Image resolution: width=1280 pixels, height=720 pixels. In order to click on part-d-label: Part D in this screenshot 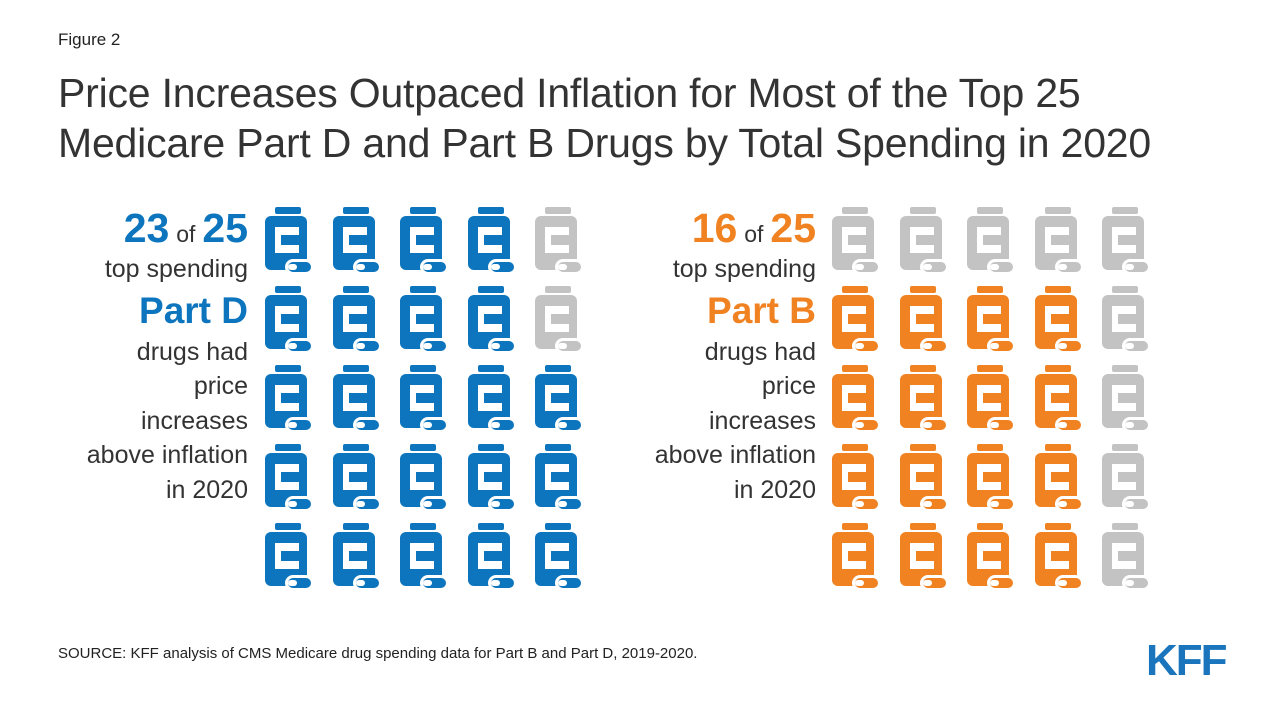, I will do `click(193, 310)`.